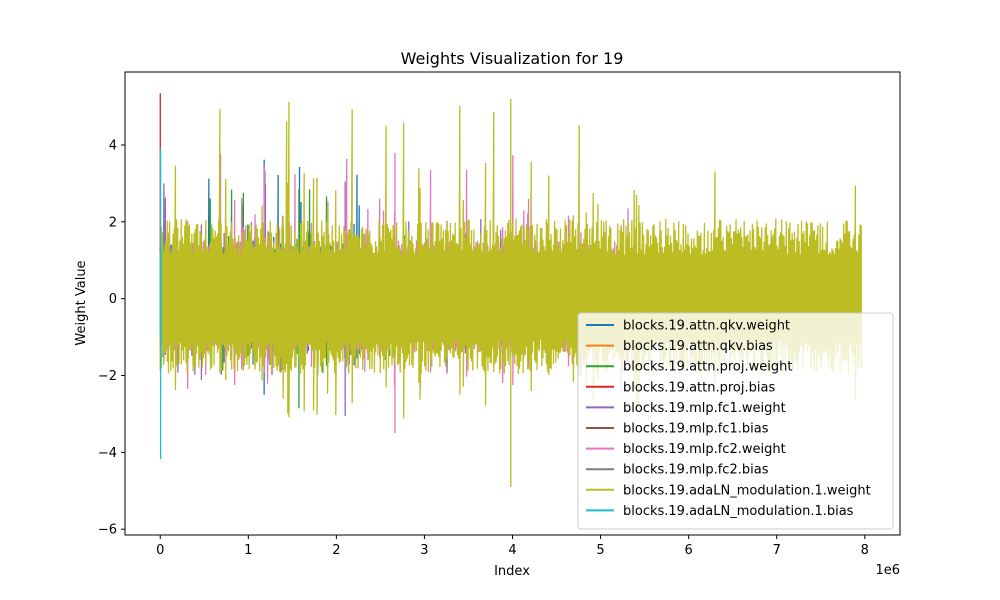 Image resolution: width=1000 pixels, height=600 pixels. What do you see at coordinates (707, 367) in the screenshot?
I see `legend-entry: blocks.19.attn.proj.weight` at bounding box center [707, 367].